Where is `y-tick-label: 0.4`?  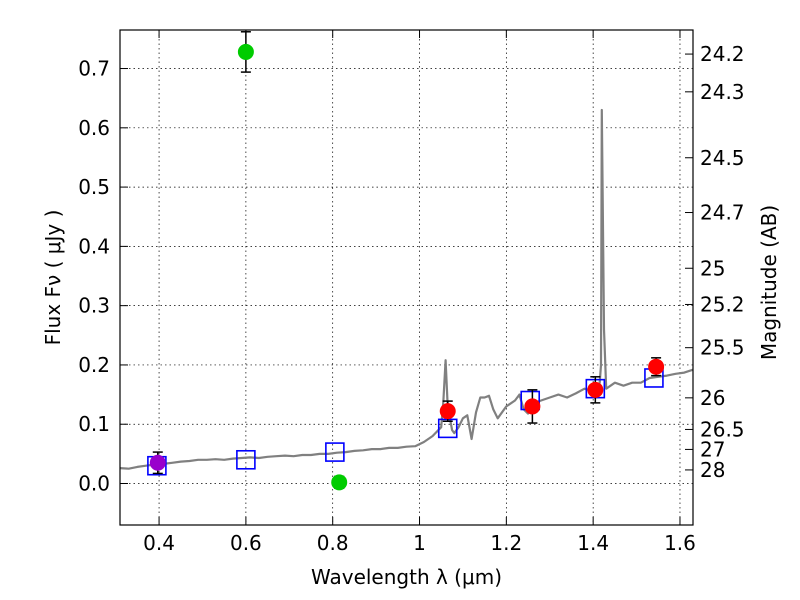 y-tick-label: 0.4 is located at coordinates (94, 246).